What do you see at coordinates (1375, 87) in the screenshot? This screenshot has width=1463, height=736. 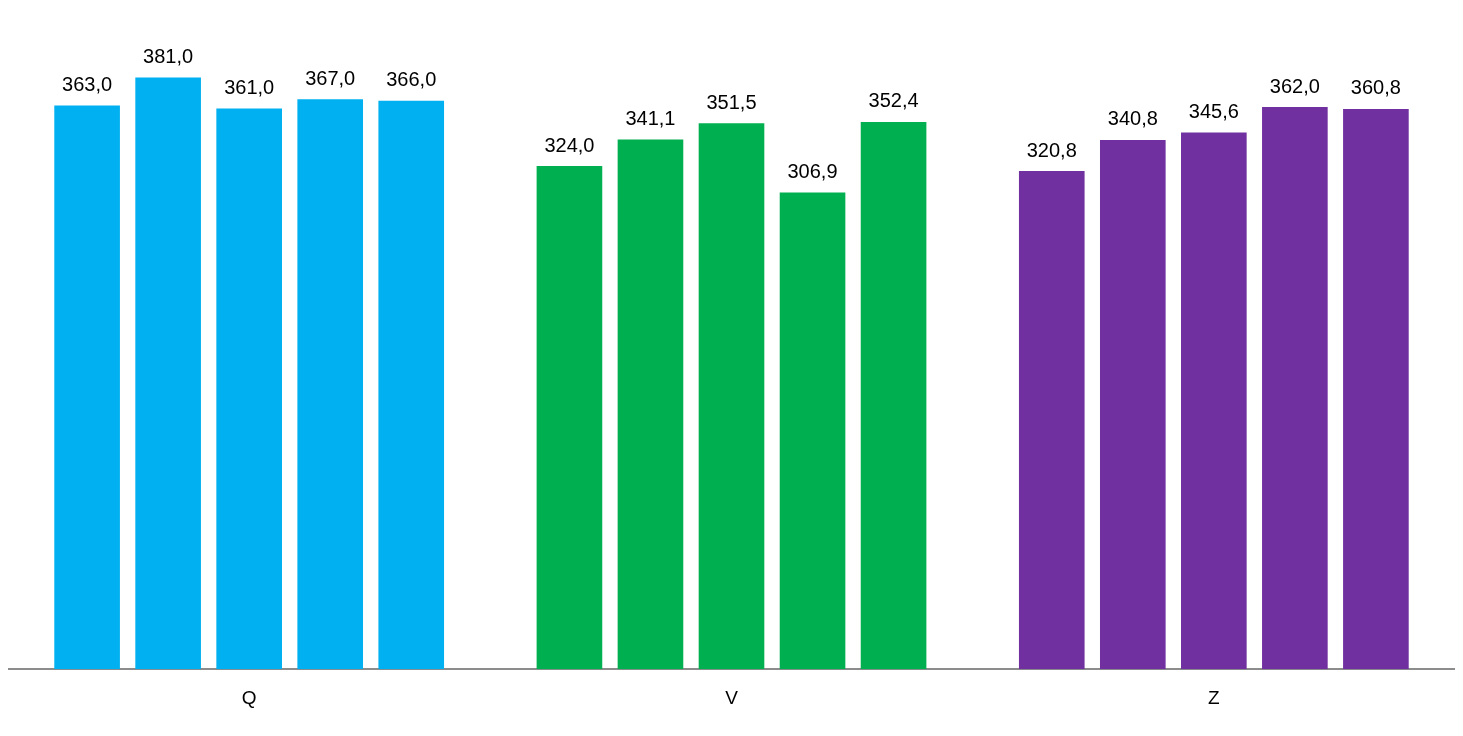 I see `data-label: 360,8` at bounding box center [1375, 87].